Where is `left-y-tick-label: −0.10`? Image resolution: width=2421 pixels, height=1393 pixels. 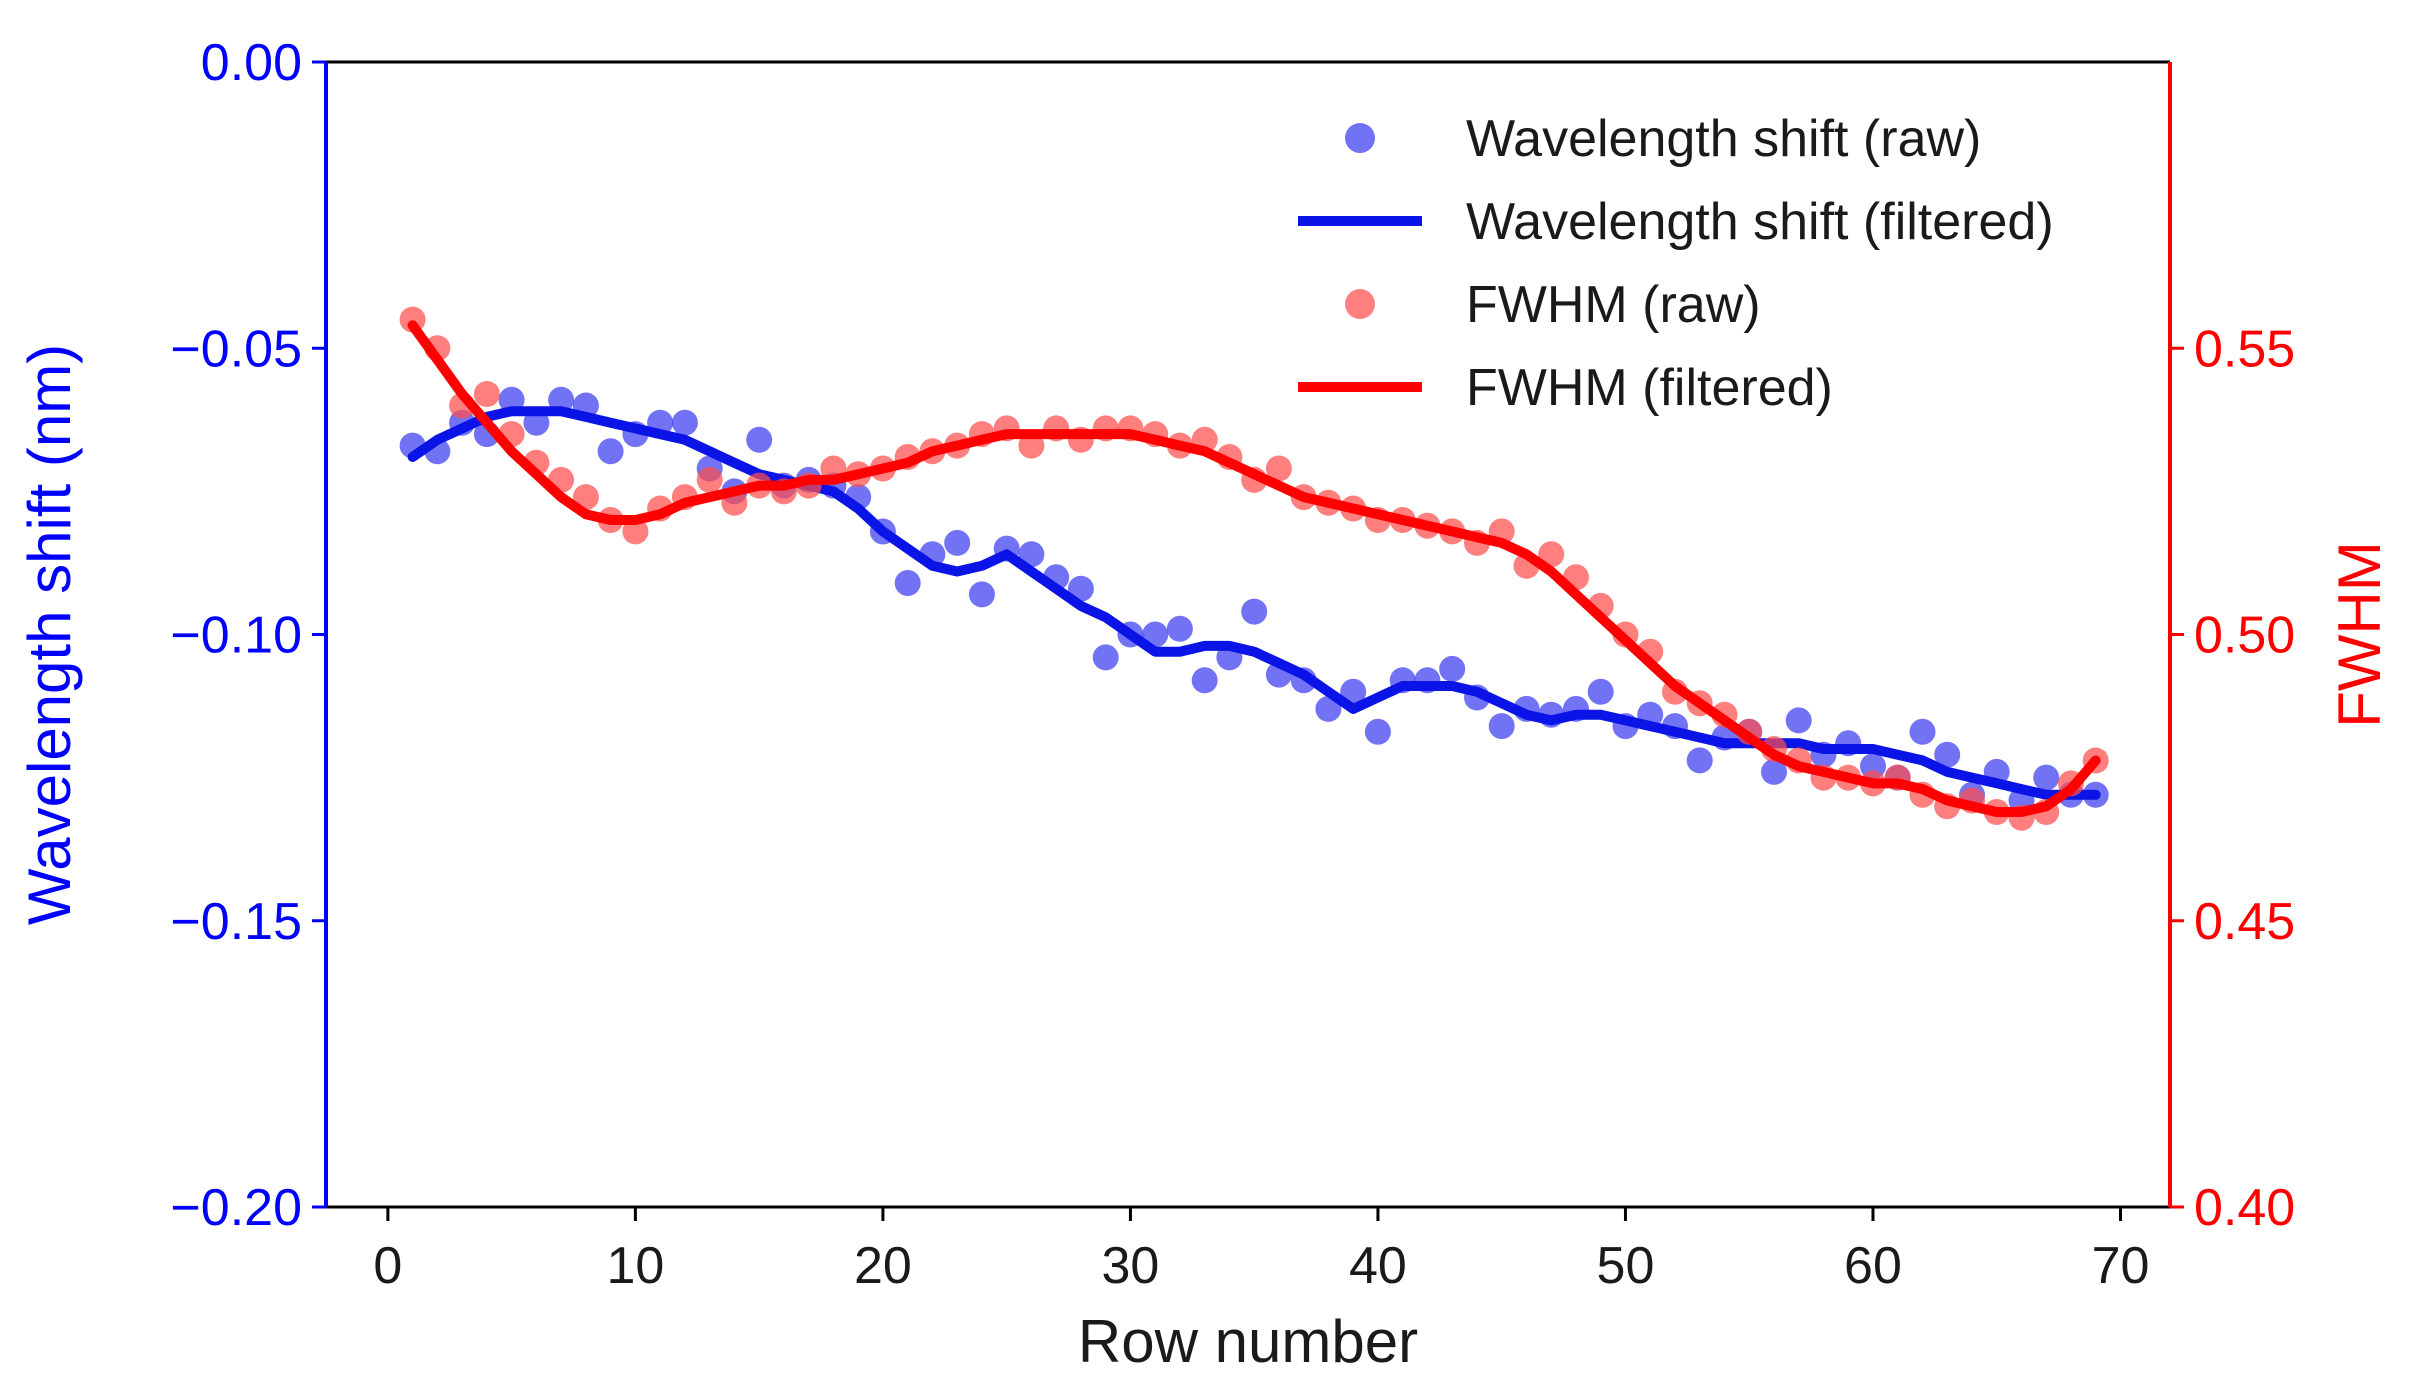 left-y-tick-label: −0.10 is located at coordinates (236, 636).